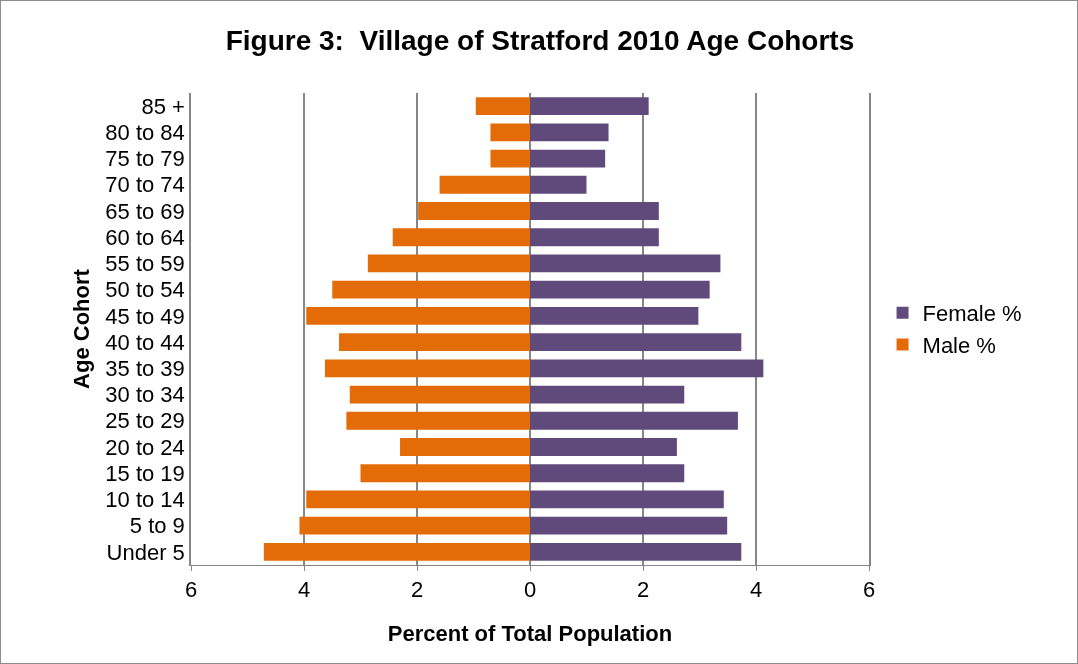 The image size is (1078, 664). I want to click on y-tick-label: 85 +, so click(163, 106).